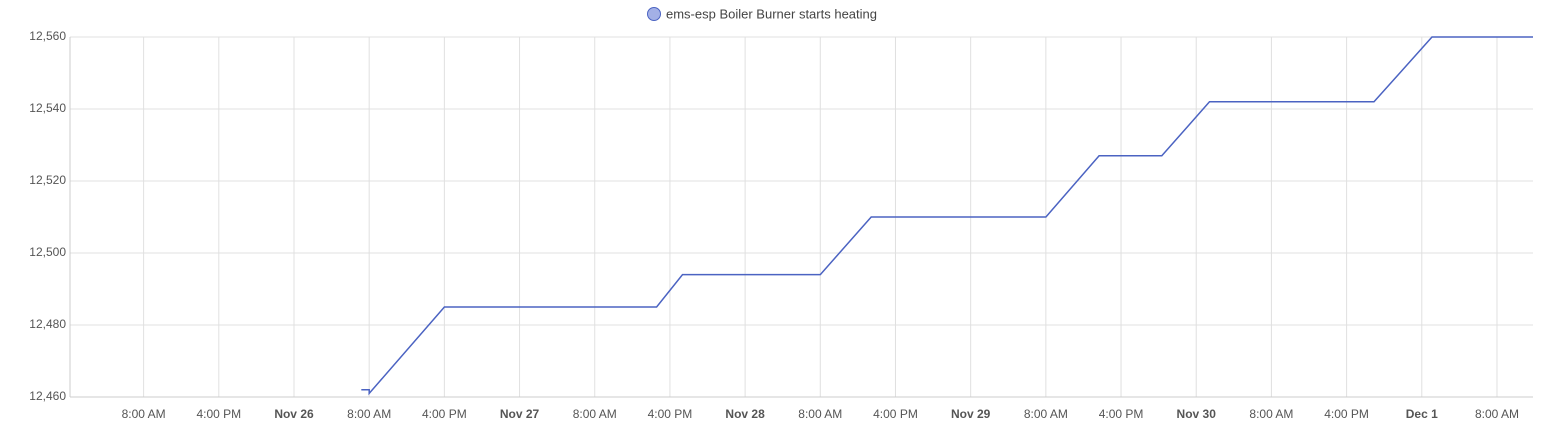 This screenshot has height=431, width=1547. What do you see at coordinates (1422, 414) in the screenshot?
I see `x-tick-label: Dec 1` at bounding box center [1422, 414].